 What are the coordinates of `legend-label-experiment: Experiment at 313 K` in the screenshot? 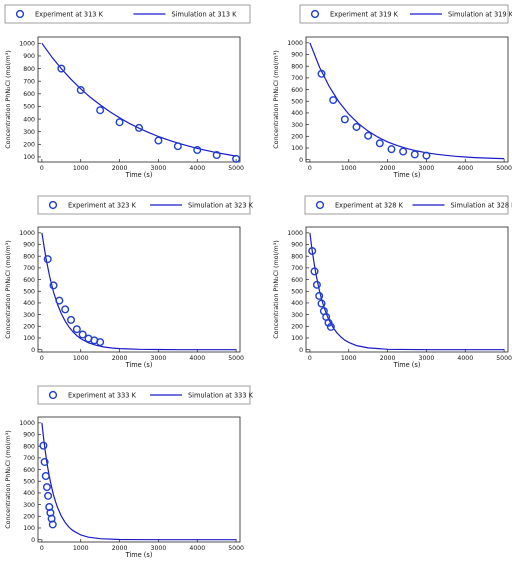 It's located at (69, 15).